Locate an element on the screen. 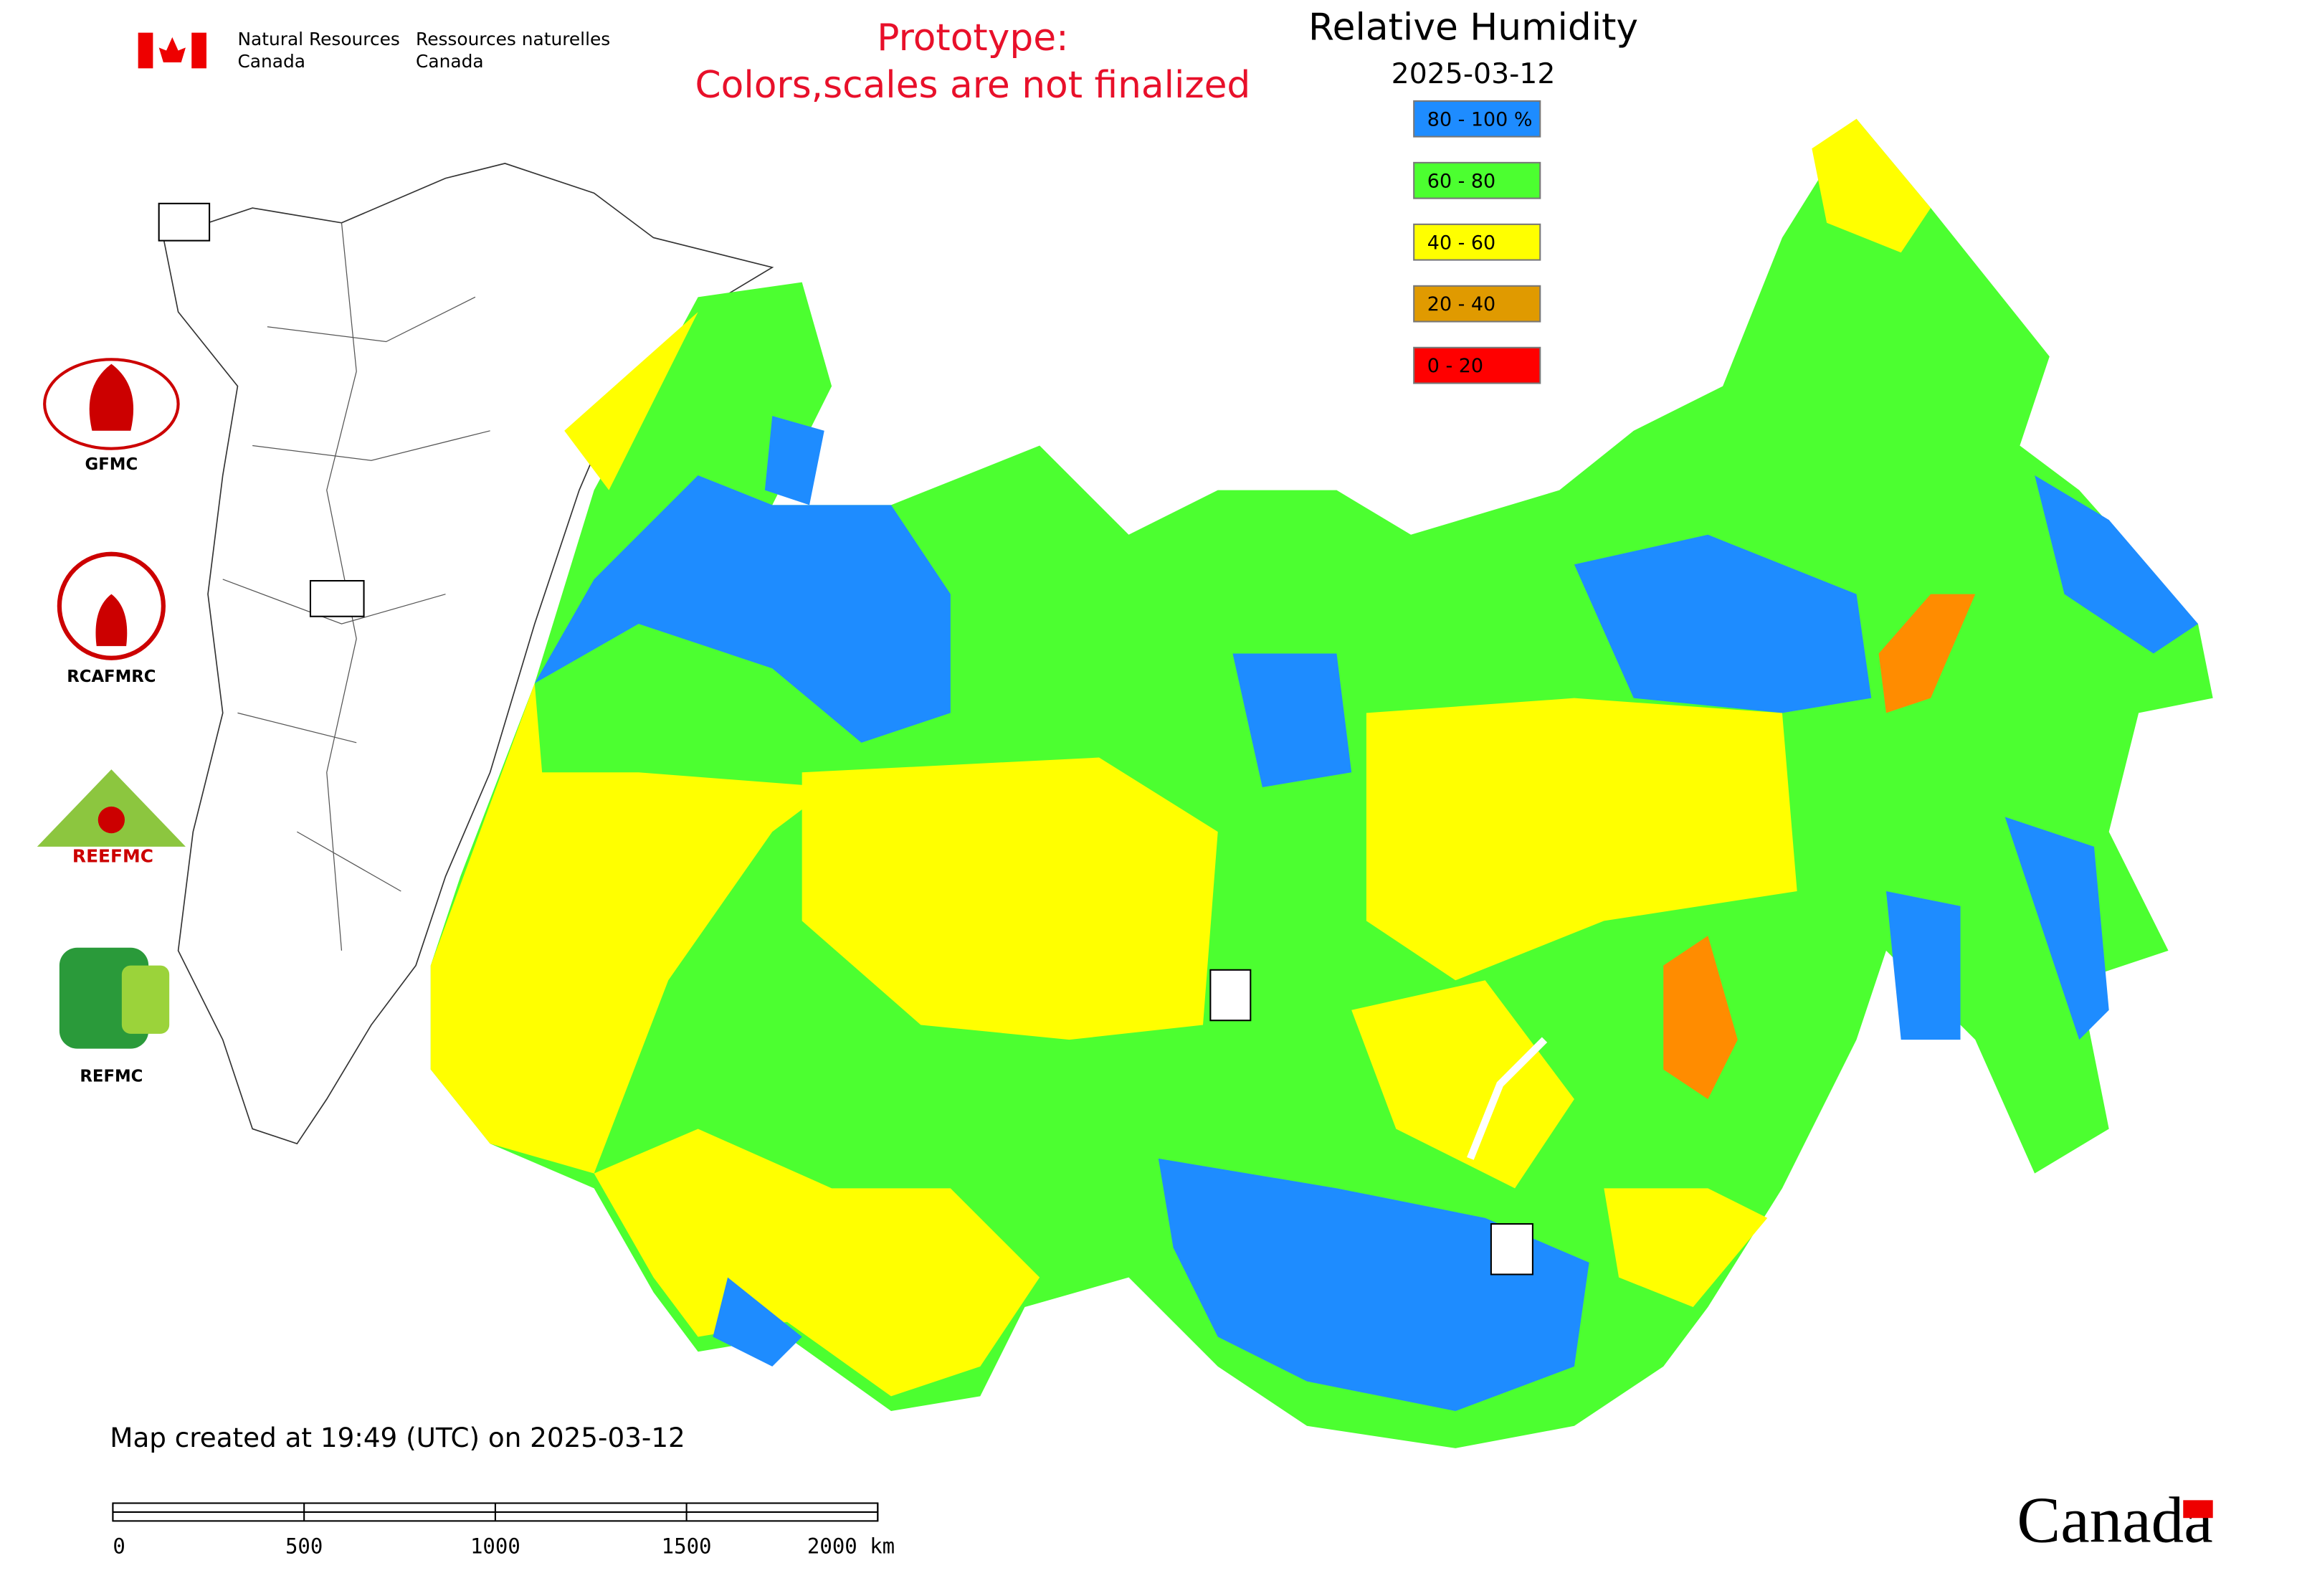  humidity-orange is located at coordinates (1820, 847).